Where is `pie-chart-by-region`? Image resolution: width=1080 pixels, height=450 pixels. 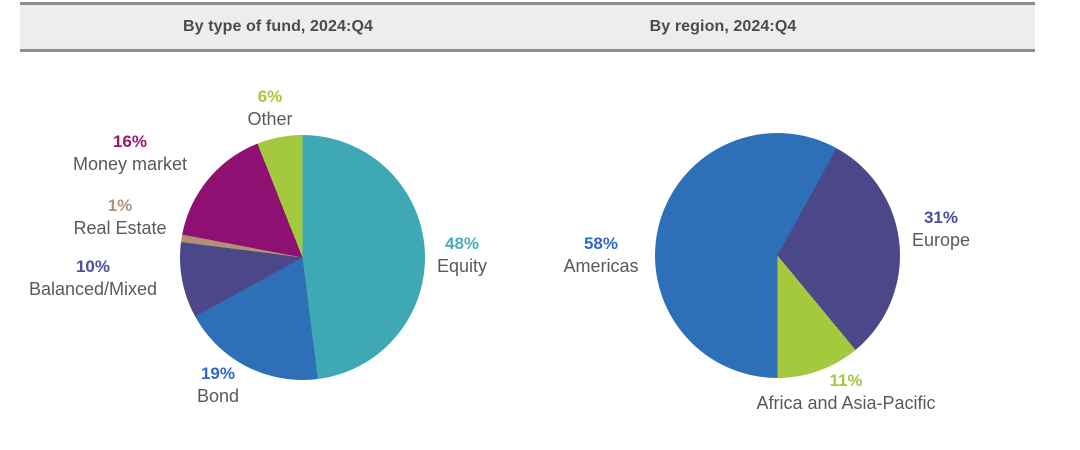 pie-chart-by-region is located at coordinates (777, 255).